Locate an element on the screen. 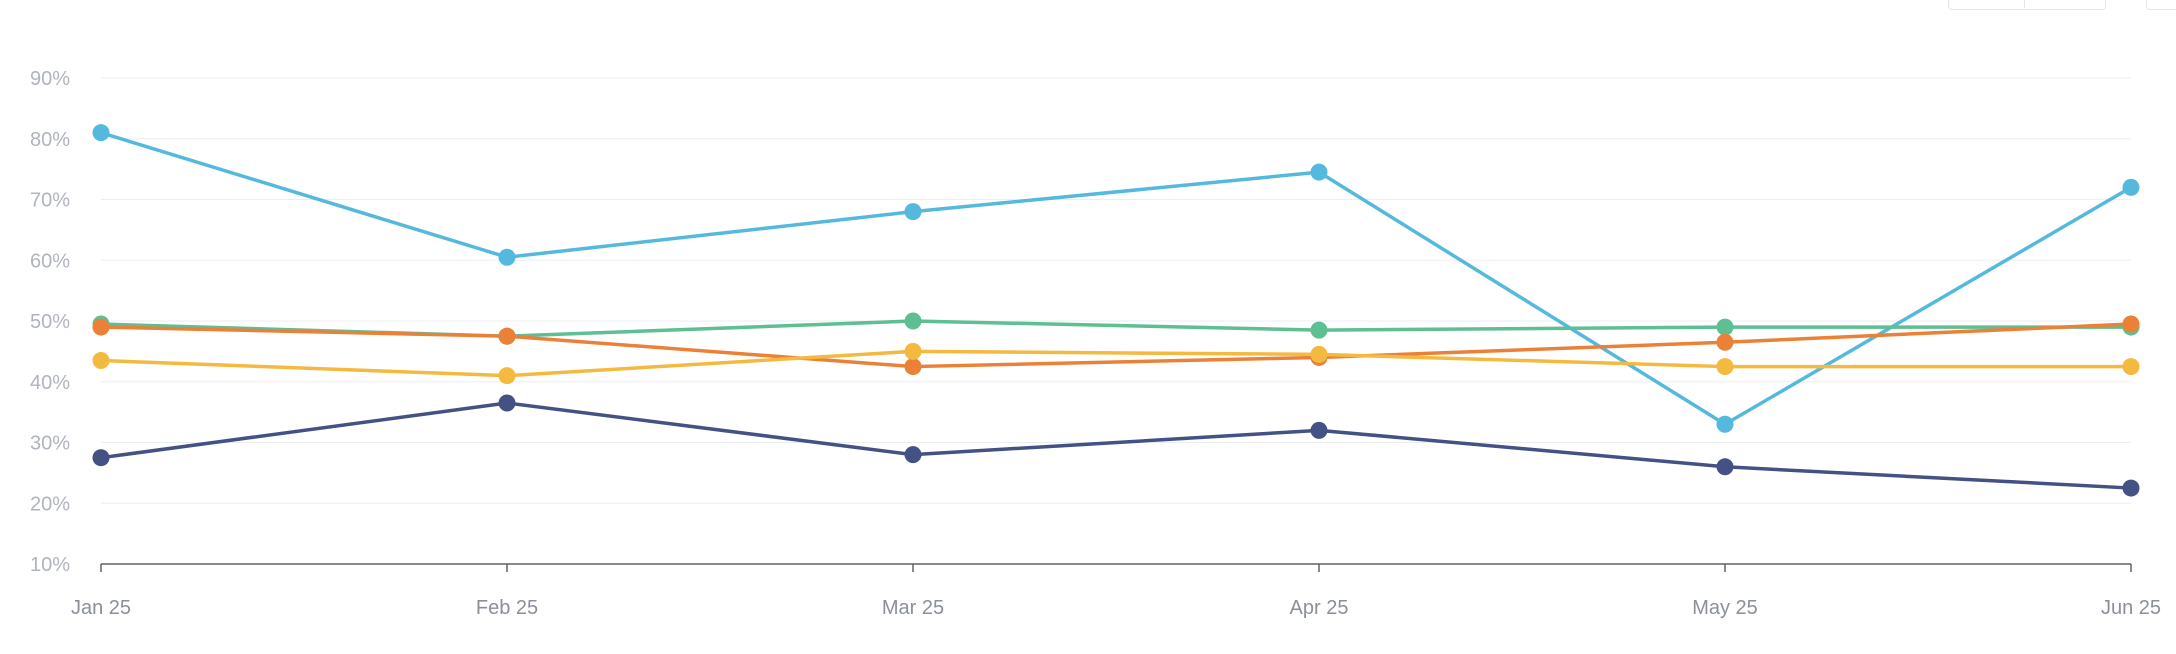 The image size is (2176, 654). y-tick-label: 70% is located at coordinates (50, 201).